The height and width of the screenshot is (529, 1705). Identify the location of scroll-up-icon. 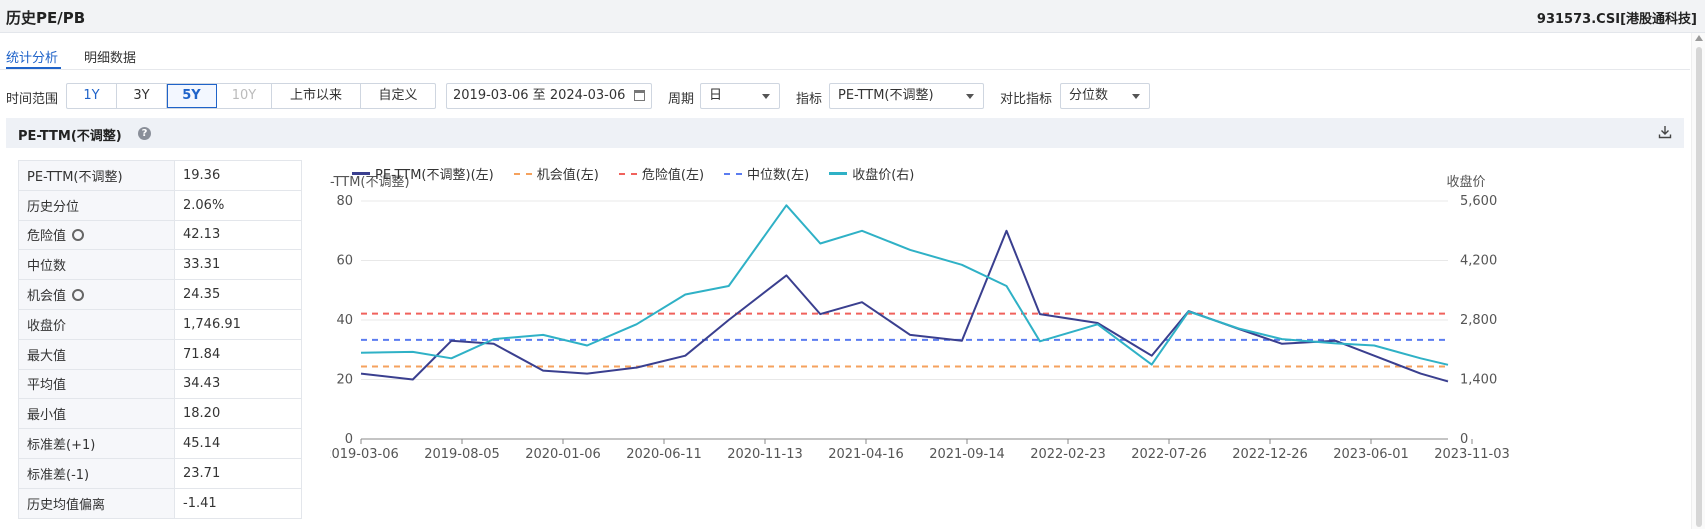
(1699, 38).